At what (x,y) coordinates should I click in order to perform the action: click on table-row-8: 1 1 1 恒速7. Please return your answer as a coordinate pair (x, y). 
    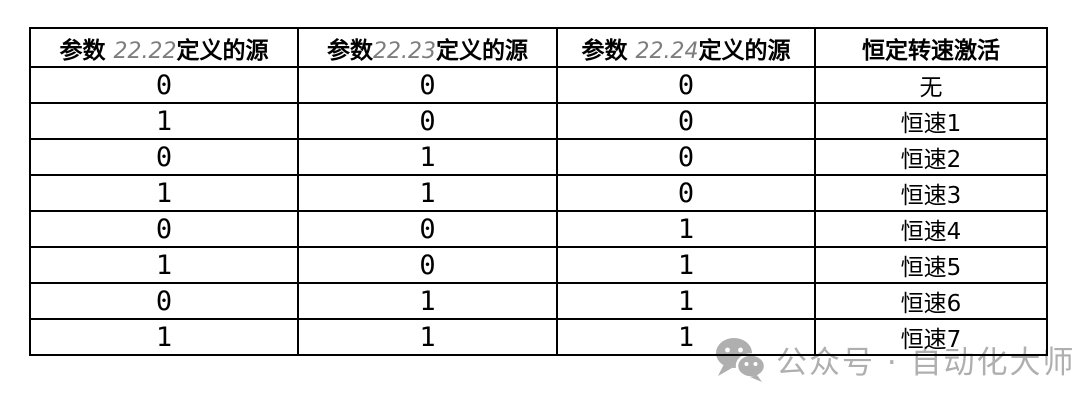
    Looking at the image, I should click on (538, 337).